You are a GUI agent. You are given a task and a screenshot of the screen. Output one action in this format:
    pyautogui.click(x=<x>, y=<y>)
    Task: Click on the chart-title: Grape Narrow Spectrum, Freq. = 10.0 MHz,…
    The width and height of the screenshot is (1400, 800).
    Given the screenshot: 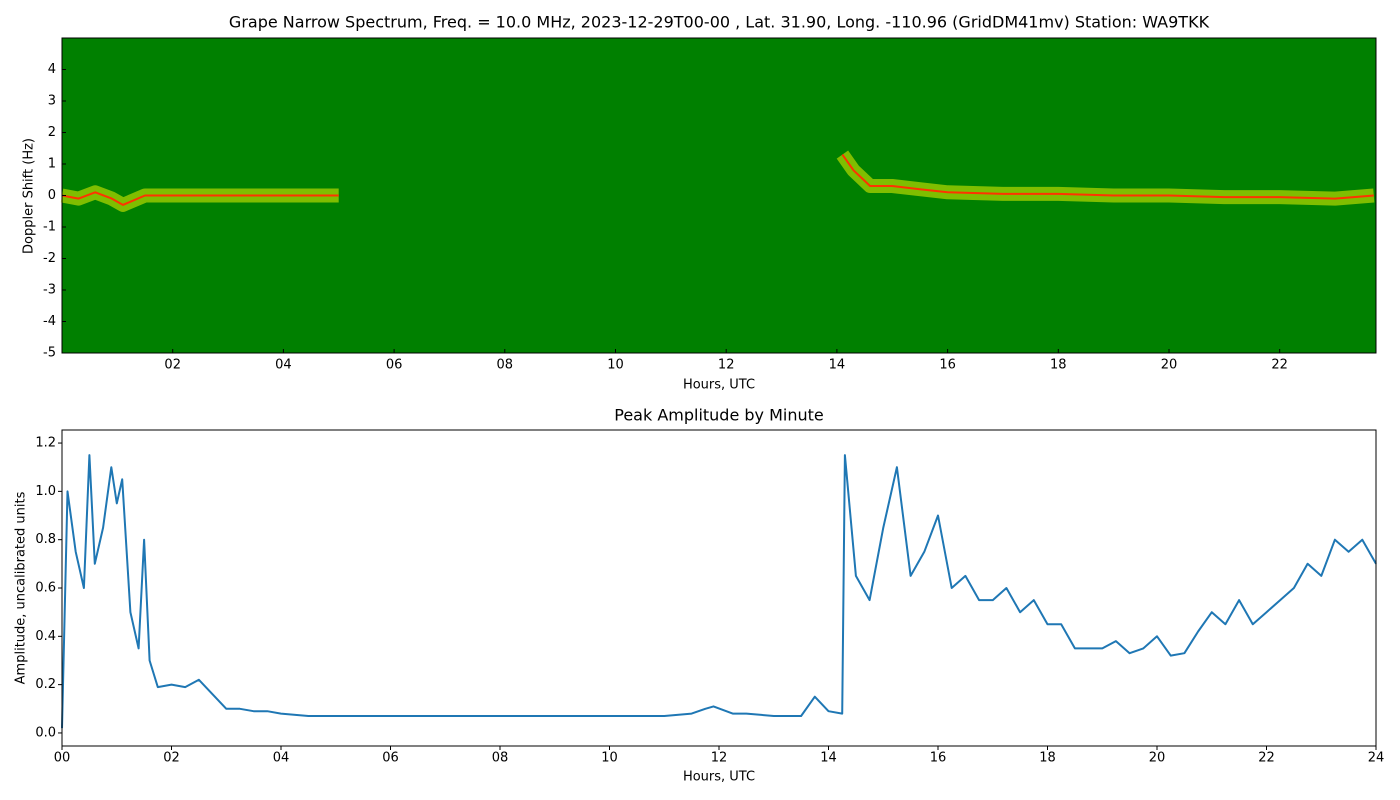 What is the action you would take?
    pyautogui.click(x=719, y=22)
    